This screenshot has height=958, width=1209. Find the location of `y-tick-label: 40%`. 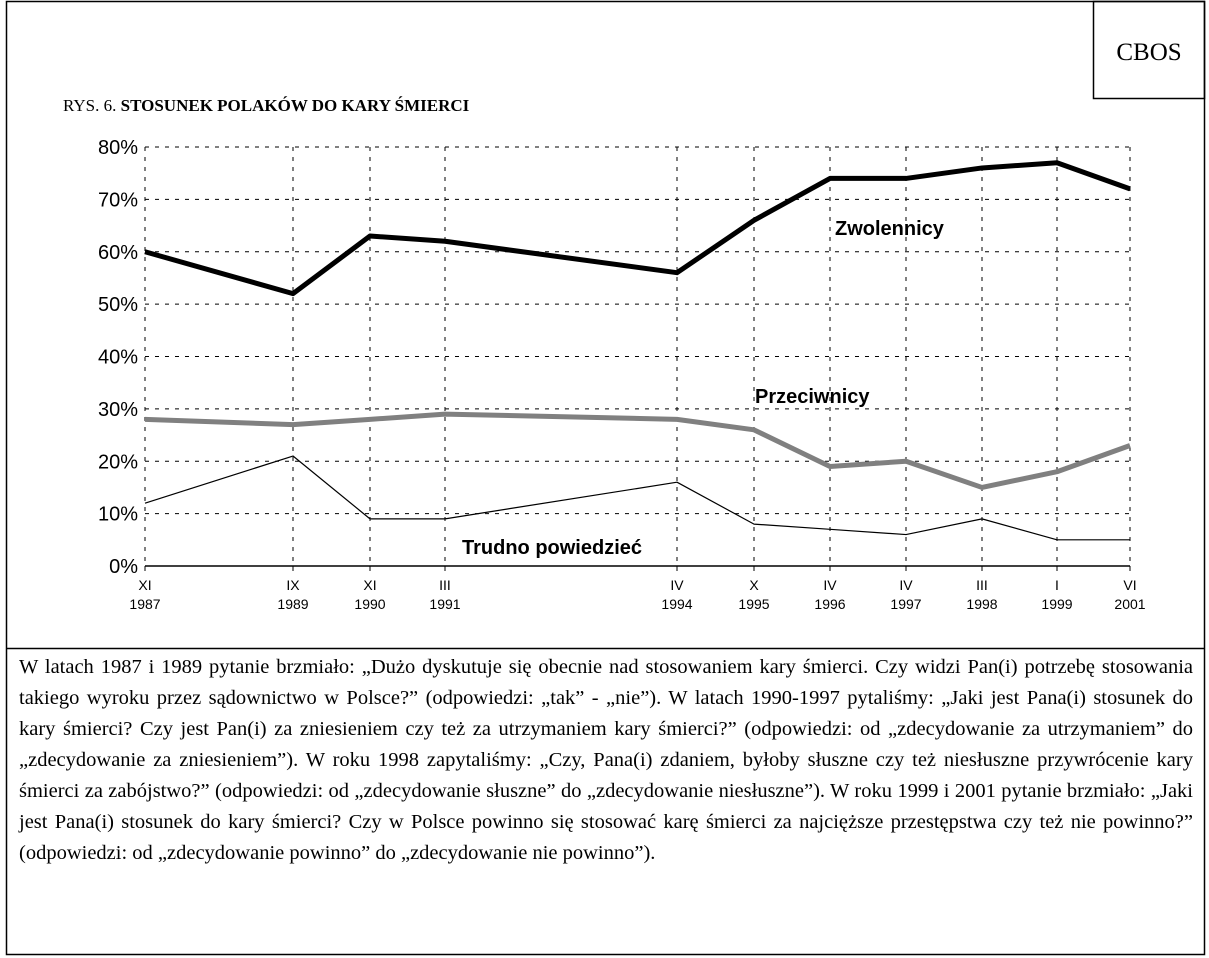

y-tick-label: 40% is located at coordinates (118, 358).